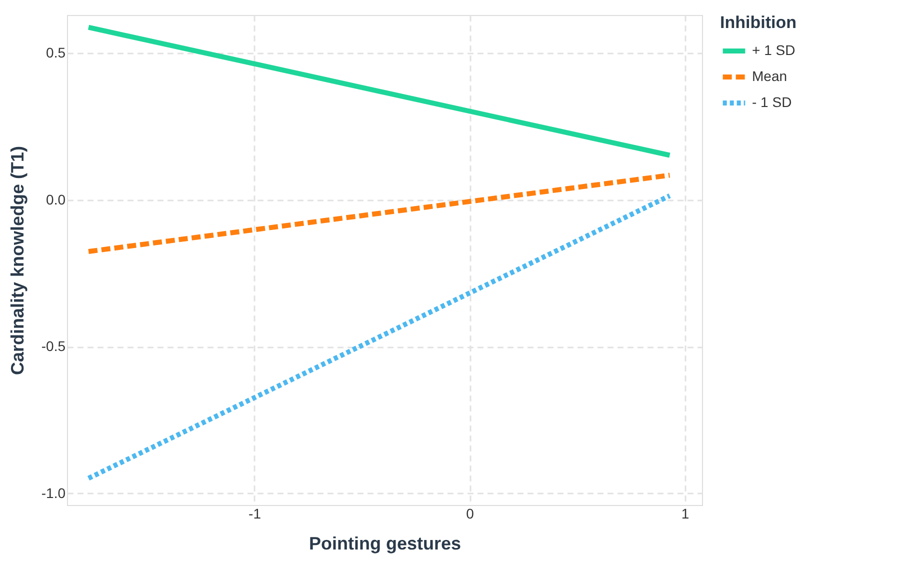 The image size is (924, 578). What do you see at coordinates (470, 514) in the screenshot?
I see `x-tick-label: 0` at bounding box center [470, 514].